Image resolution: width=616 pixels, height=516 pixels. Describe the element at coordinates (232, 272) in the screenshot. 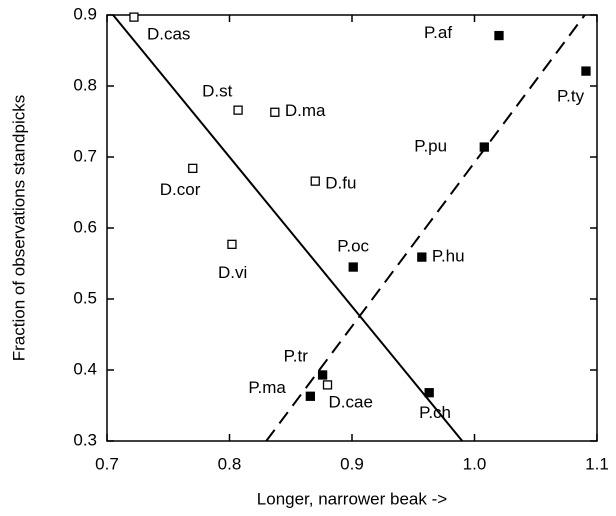

I see `point-label: D.vi` at that location.